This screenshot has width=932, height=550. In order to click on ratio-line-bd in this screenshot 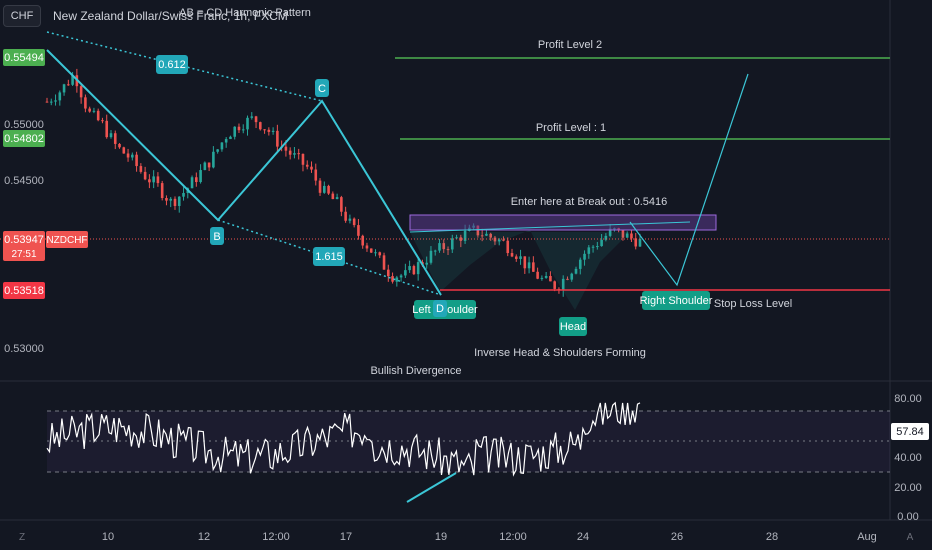, I will do `click(329, 257)`.